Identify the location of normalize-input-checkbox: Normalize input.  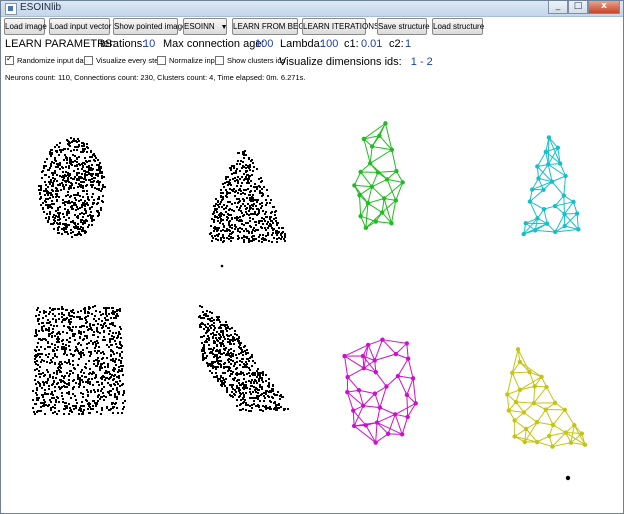
(189, 60).